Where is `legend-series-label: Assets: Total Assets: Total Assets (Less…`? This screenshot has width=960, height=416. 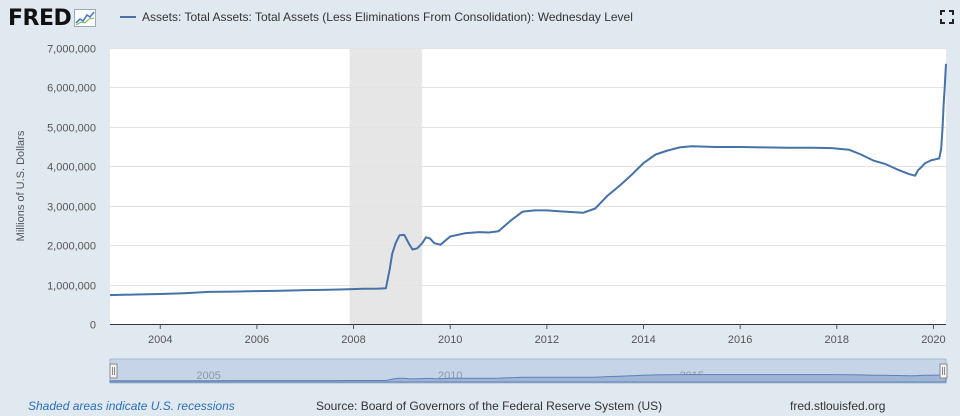
legend-series-label: Assets: Total Assets: Total Assets (Less… is located at coordinates (387, 17).